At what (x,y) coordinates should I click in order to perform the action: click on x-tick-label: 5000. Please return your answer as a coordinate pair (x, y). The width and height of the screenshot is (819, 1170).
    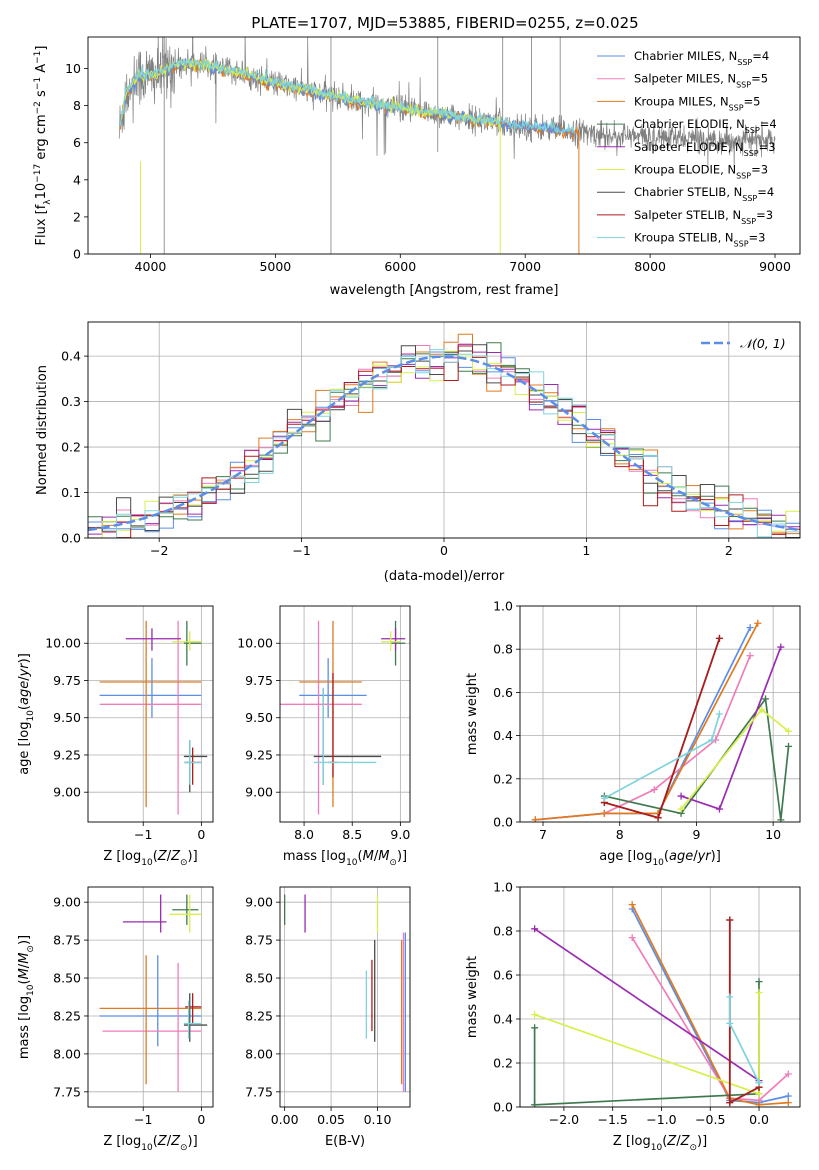
    Looking at the image, I should click on (275, 266).